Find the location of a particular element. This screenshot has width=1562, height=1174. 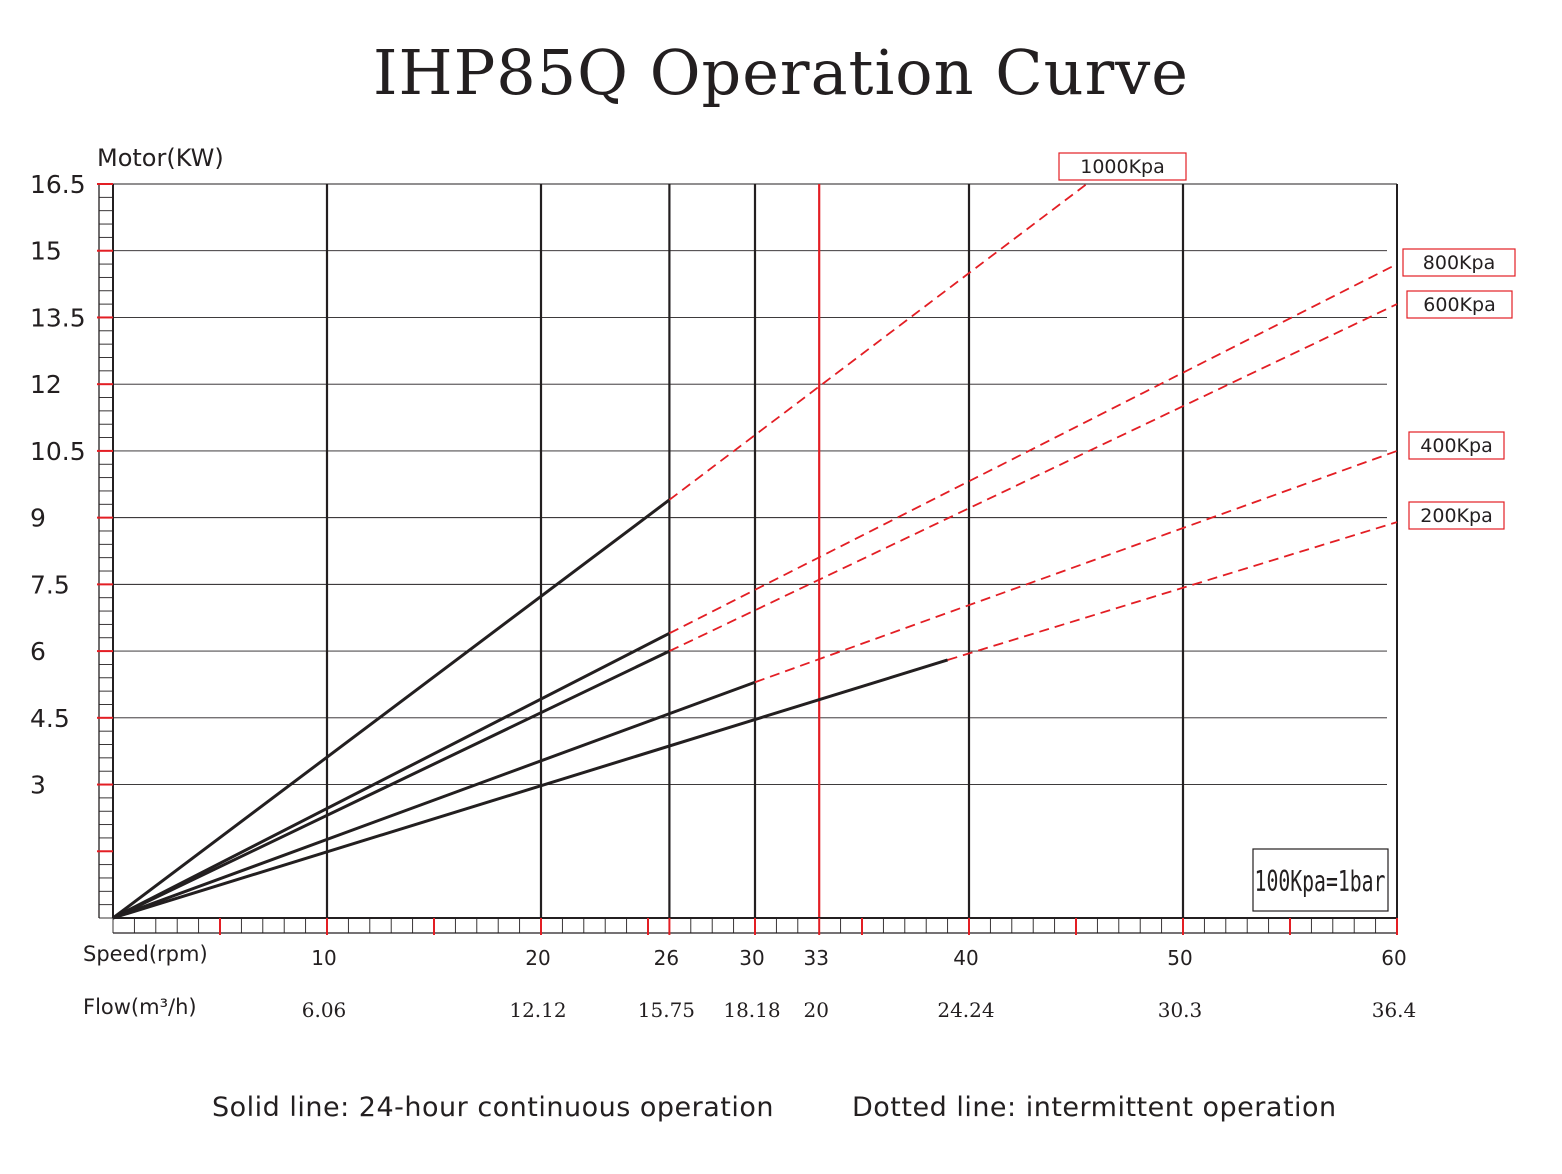

series-dashed-600Kpa is located at coordinates (1033, 477).